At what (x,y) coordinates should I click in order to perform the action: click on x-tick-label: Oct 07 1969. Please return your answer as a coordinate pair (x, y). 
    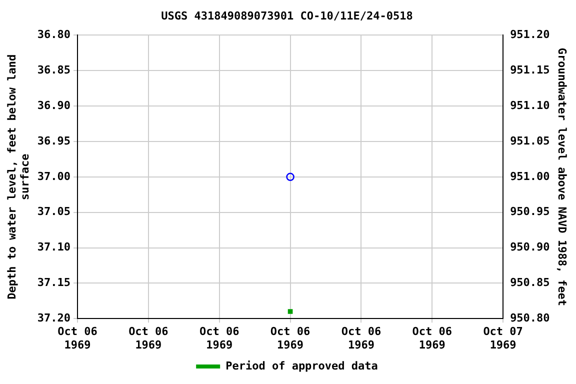
    Looking at the image, I should click on (503, 338).